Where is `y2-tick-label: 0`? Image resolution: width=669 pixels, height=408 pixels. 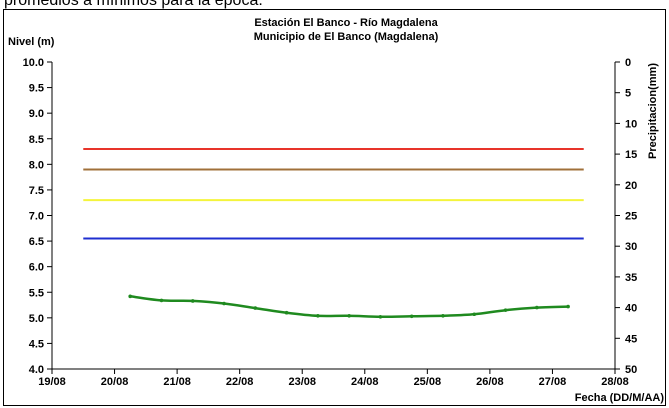 y2-tick-label: 0 is located at coordinates (628, 63).